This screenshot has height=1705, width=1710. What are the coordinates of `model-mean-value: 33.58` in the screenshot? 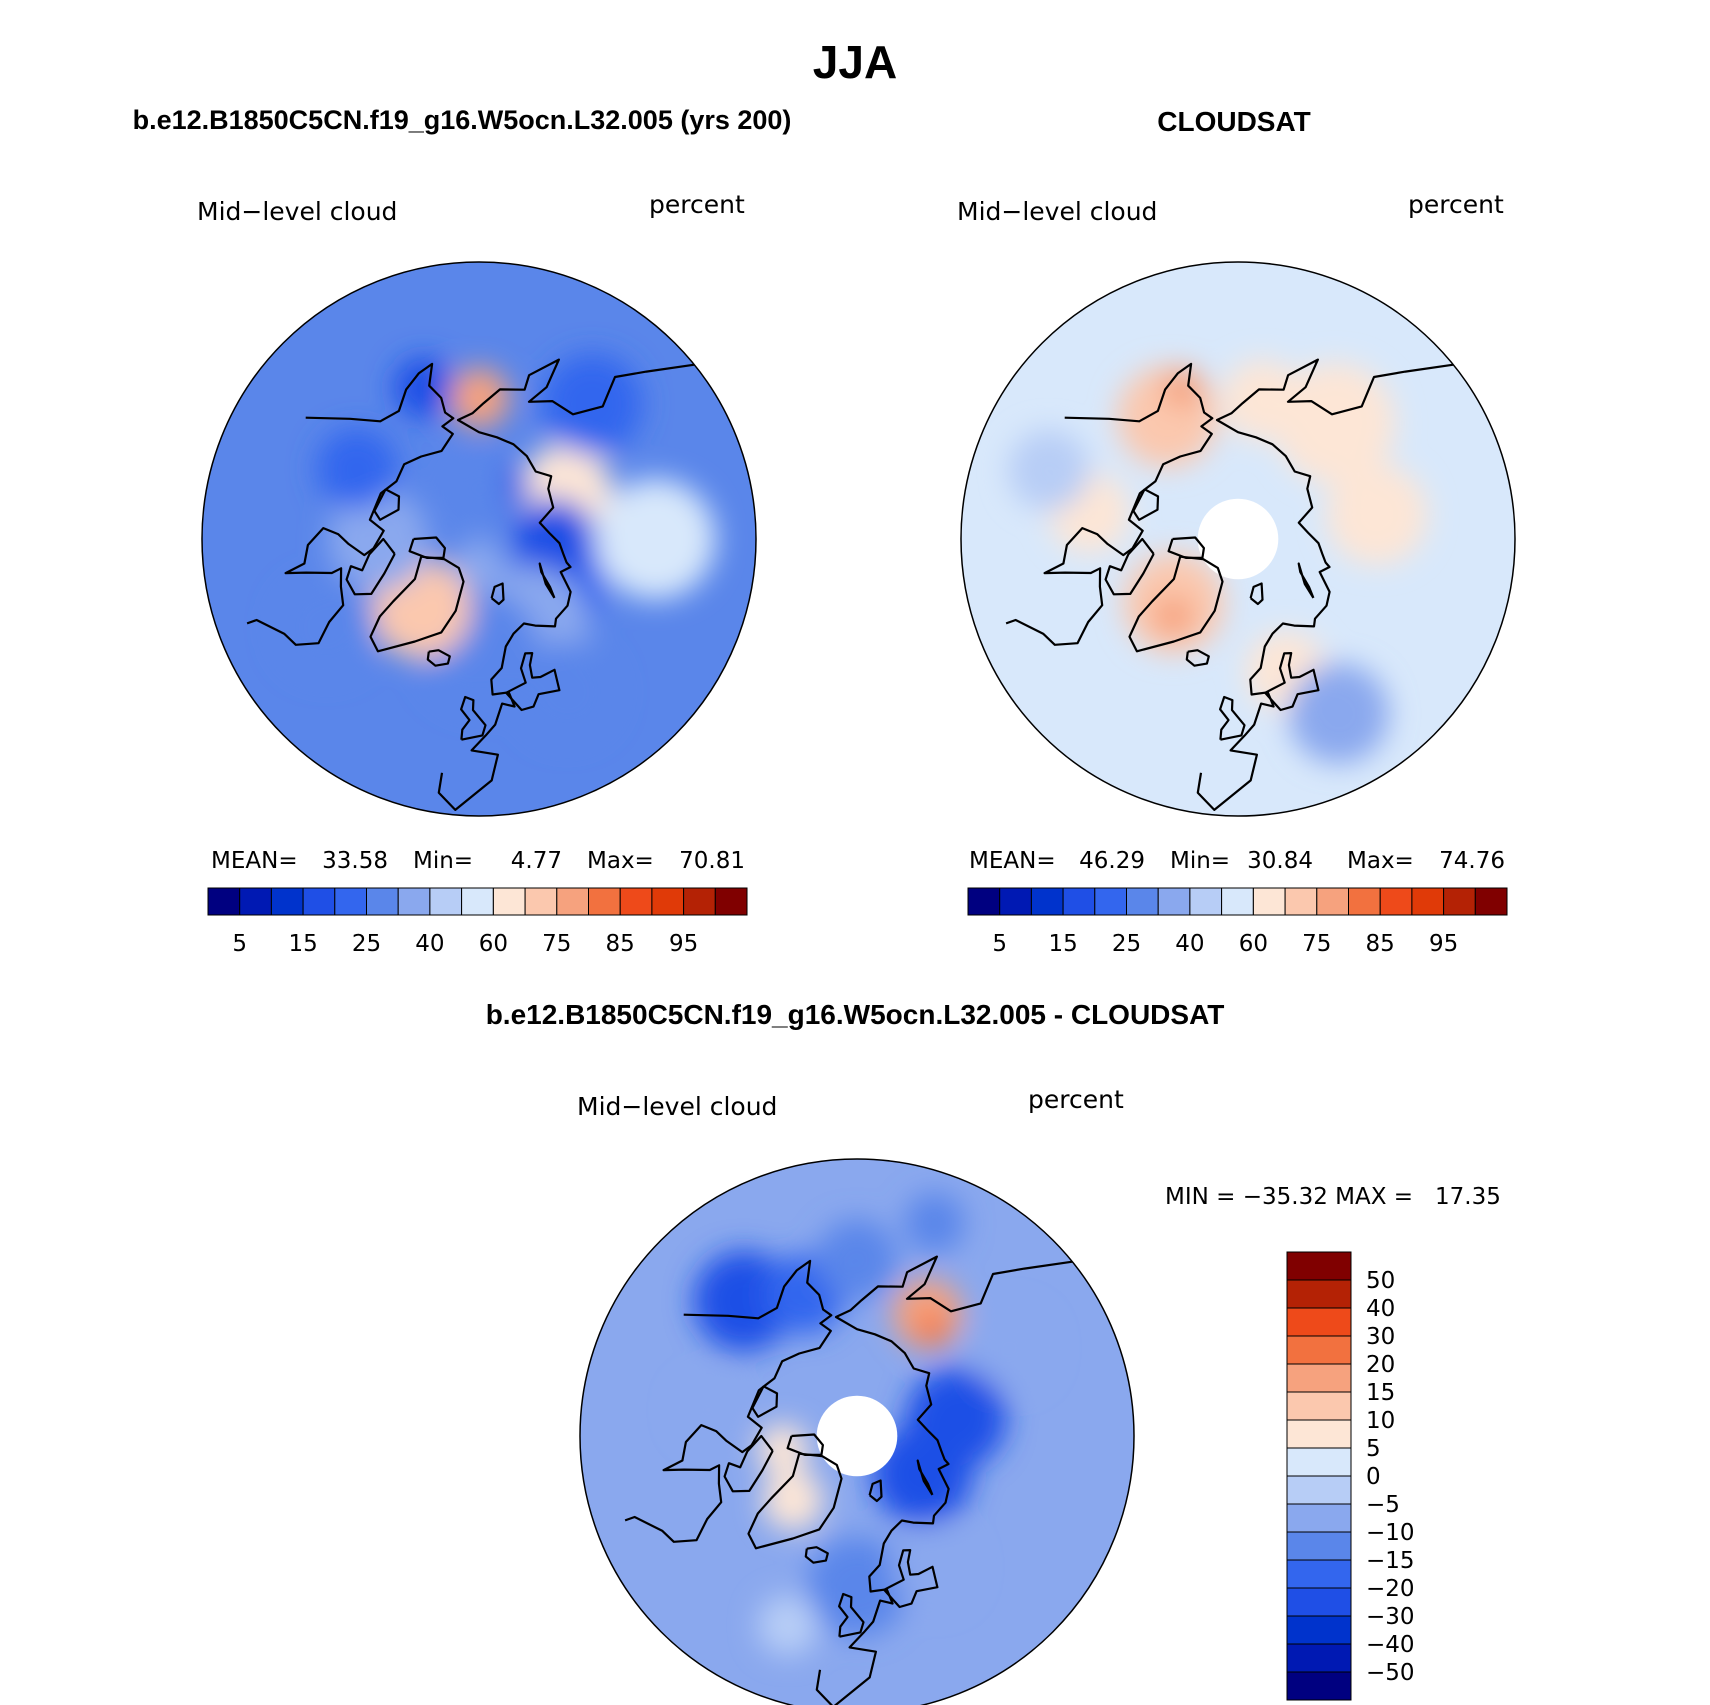 It's located at (355, 861).